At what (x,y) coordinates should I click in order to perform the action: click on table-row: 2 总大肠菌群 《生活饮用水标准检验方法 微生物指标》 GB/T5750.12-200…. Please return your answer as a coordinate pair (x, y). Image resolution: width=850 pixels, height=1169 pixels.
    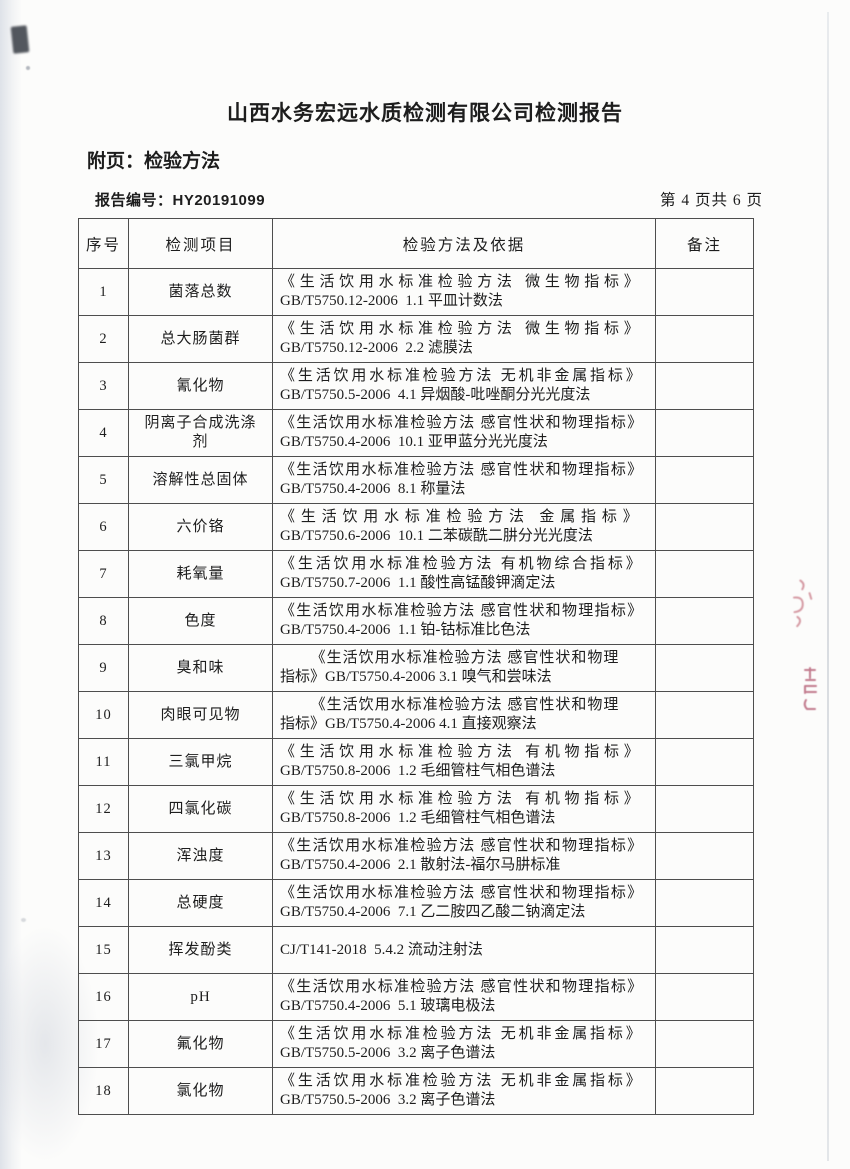
    Looking at the image, I should click on (416, 339).